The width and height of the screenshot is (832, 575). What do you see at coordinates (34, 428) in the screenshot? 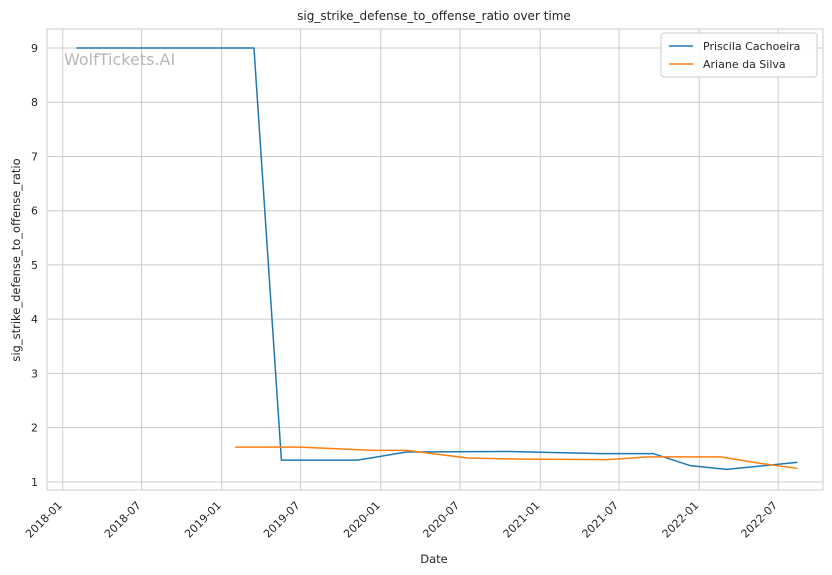
I see `y-tick-label: 2` at bounding box center [34, 428].